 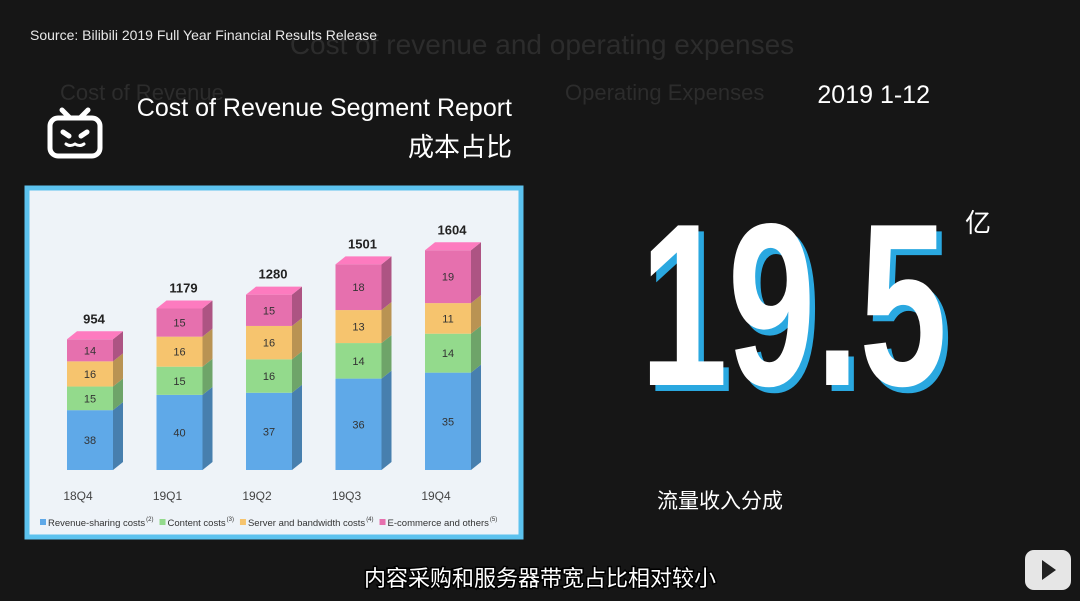 I want to click on segment-label: 13, so click(x=358, y=328).